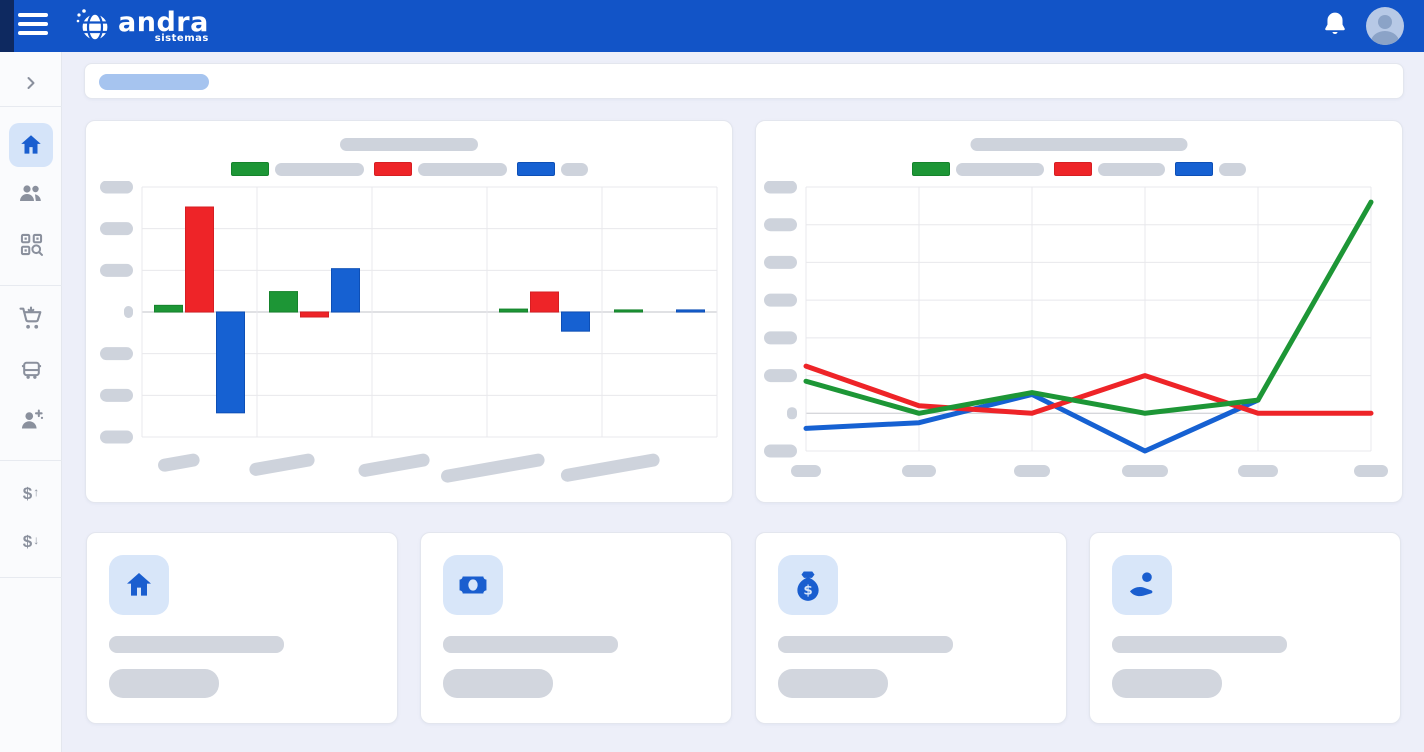  What do you see at coordinates (1141, 584) in the screenshot?
I see `person-care-icon` at bounding box center [1141, 584].